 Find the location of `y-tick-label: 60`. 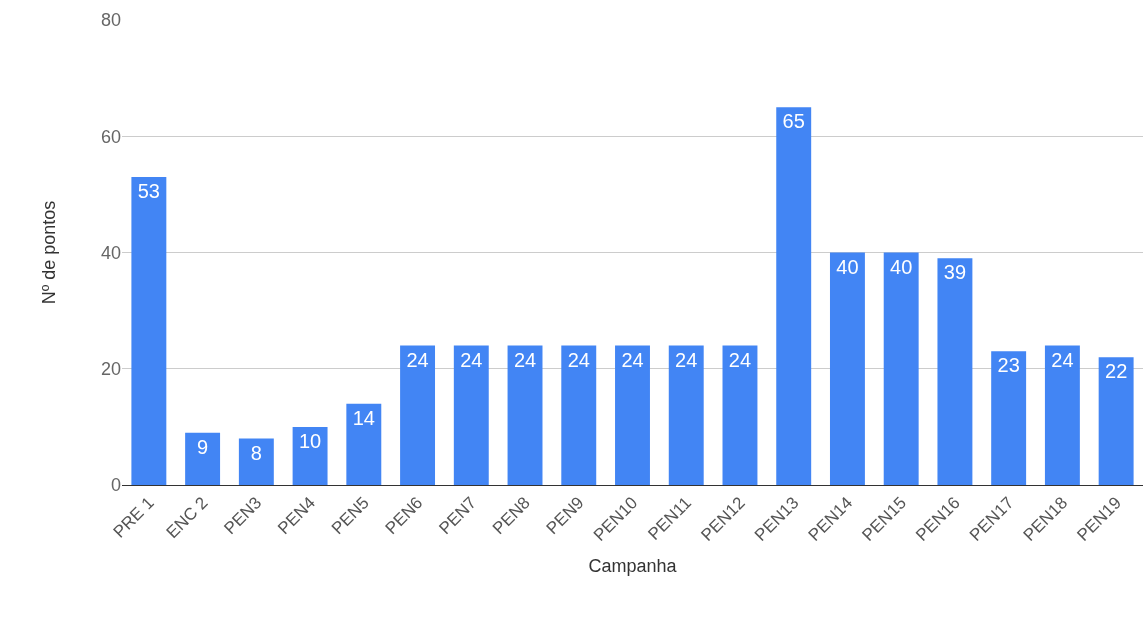

y-tick-label: 60 is located at coordinates (110, 136).